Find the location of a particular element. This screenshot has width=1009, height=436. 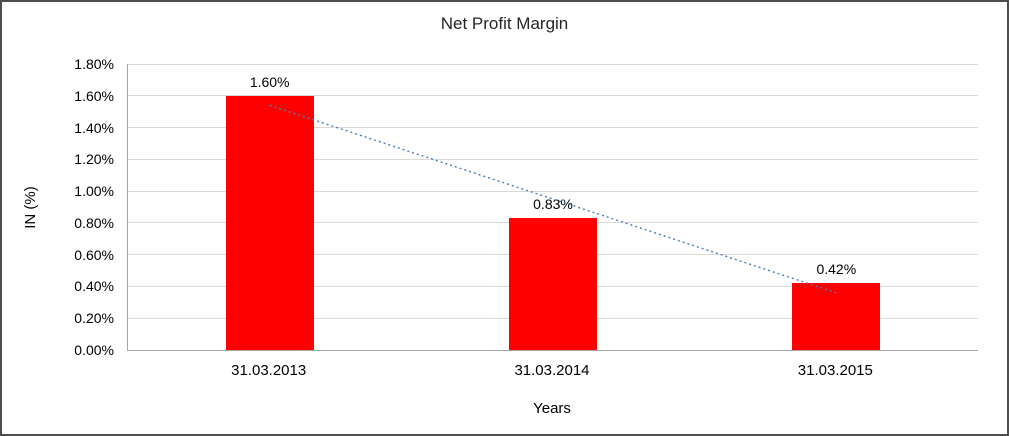

x-tick-label: 31.03.2013 is located at coordinates (269, 370).